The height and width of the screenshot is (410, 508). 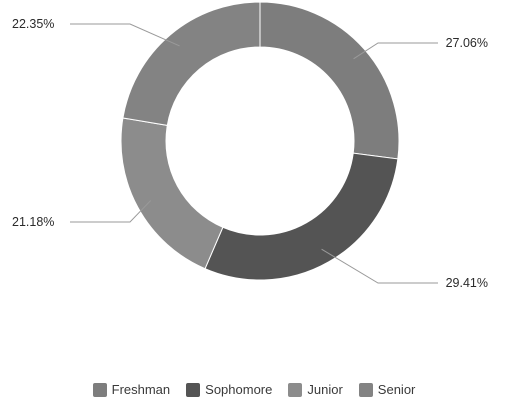 I want to click on label-senior: 22.35%, so click(x=33, y=24).